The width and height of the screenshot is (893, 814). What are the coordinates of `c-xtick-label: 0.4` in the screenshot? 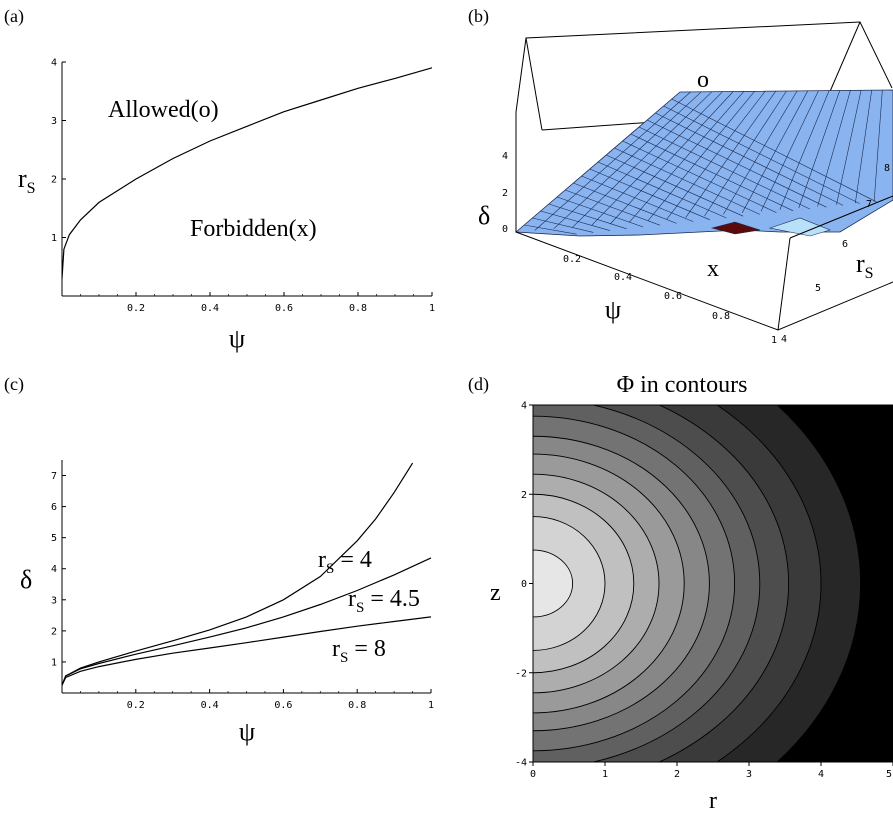 It's located at (210, 705).